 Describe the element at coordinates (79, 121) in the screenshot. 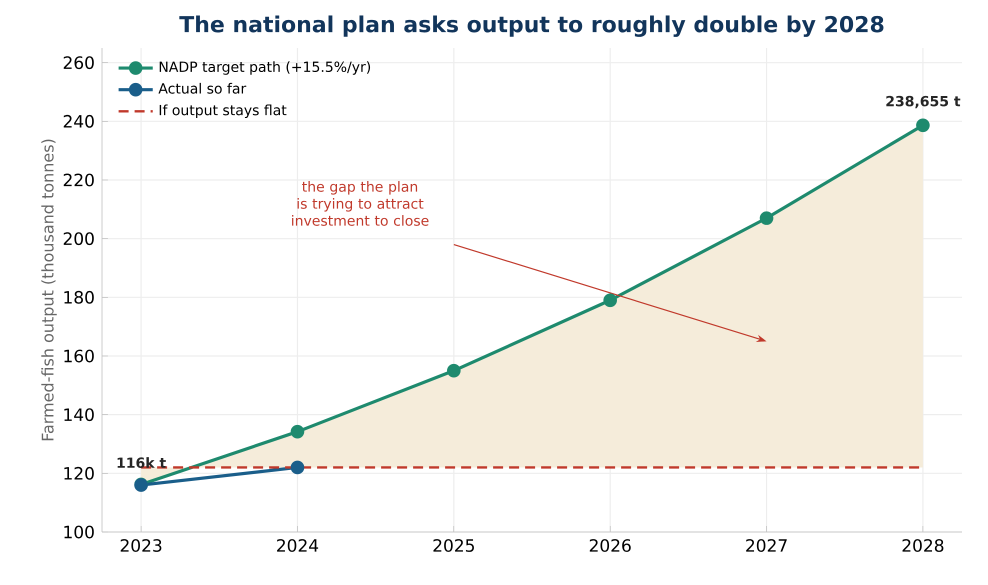

I see `y-tick-label: 240` at that location.